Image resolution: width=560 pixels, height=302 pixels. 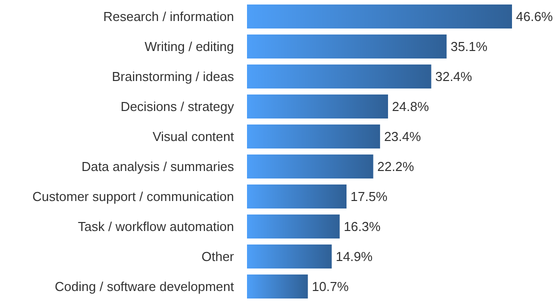 What do you see at coordinates (168, 16) in the screenshot?
I see `y-tick-label: Research / information` at bounding box center [168, 16].